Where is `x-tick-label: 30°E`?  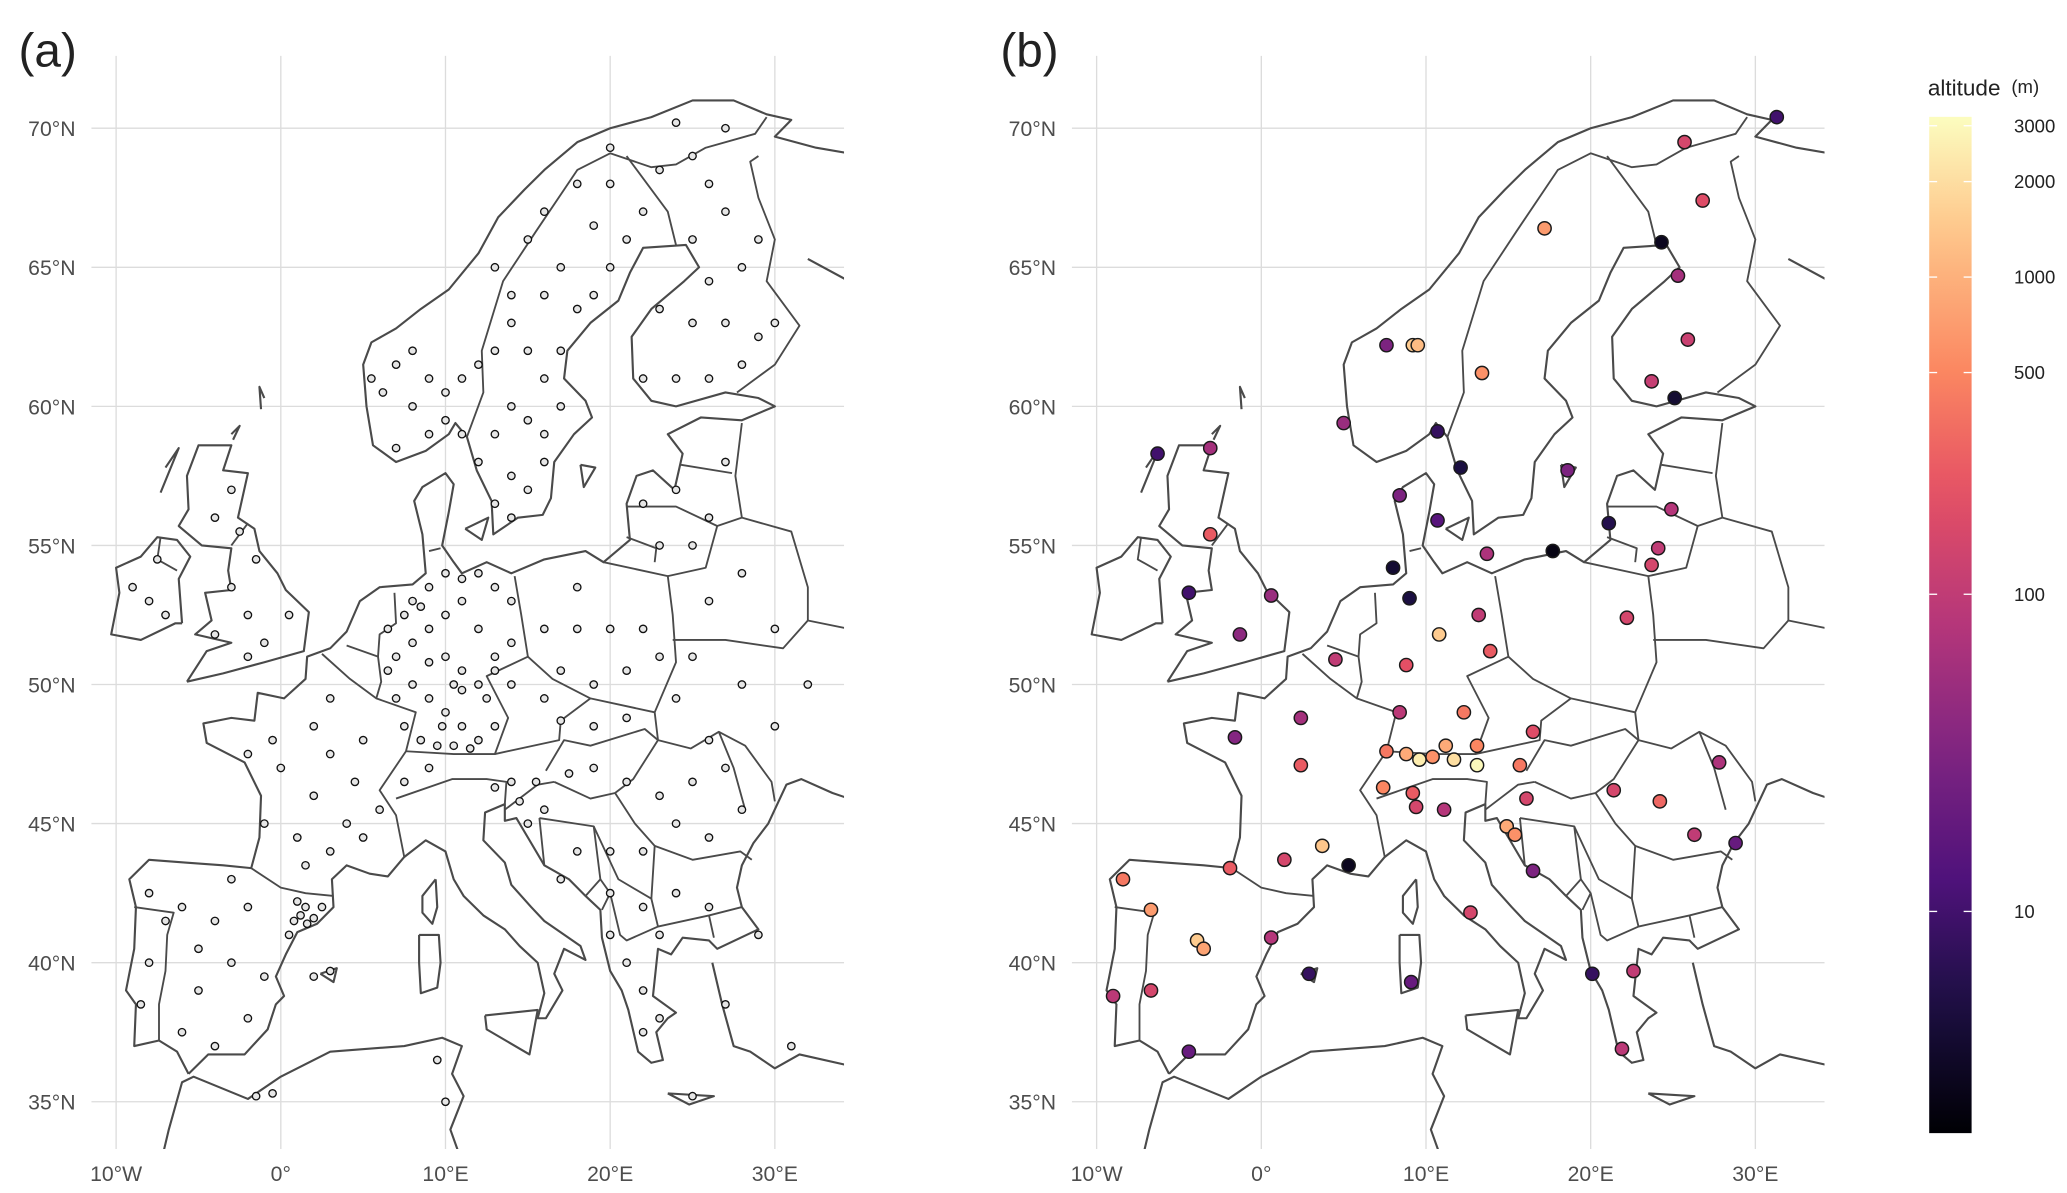
x-tick-label: 30°E is located at coordinates (775, 1174).